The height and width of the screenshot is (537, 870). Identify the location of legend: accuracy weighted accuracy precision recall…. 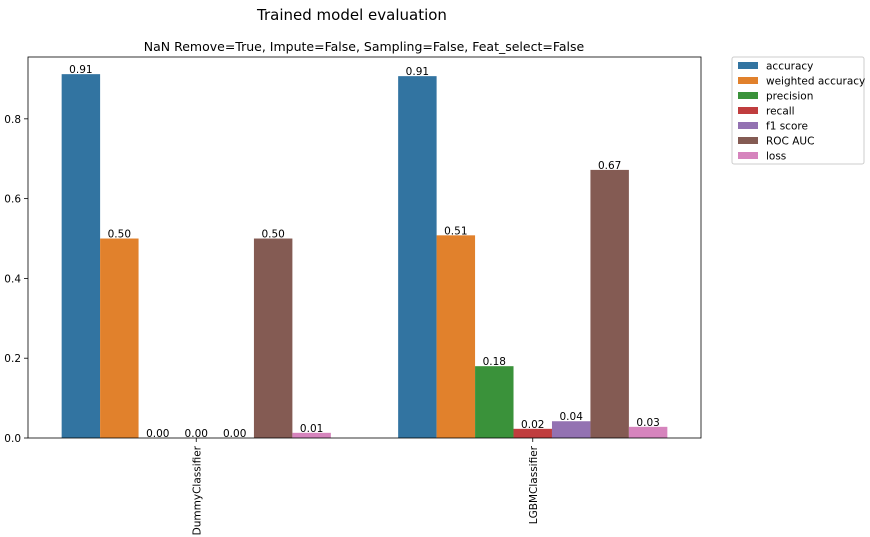
(798, 110).